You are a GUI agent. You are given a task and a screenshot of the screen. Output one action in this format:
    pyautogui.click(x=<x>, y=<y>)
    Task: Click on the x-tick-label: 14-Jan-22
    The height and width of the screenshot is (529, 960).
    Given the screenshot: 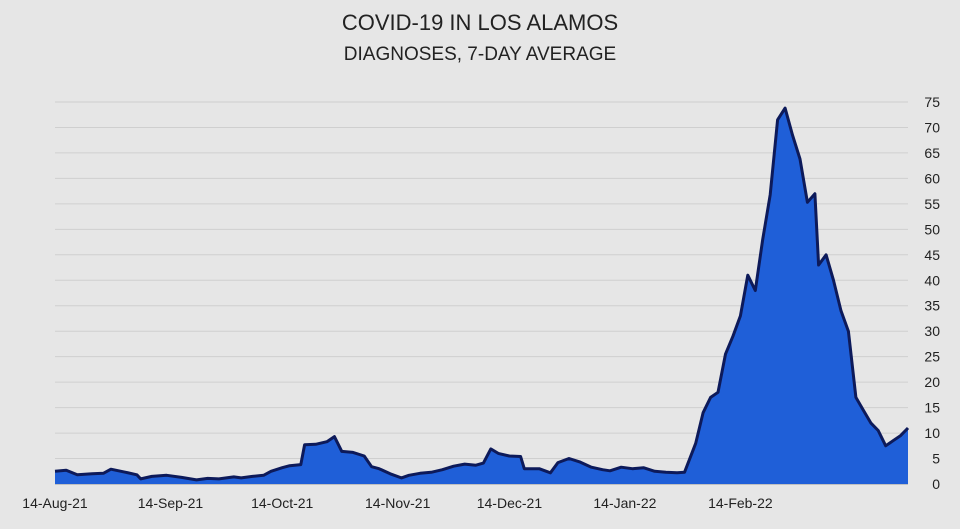 What is the action you would take?
    pyautogui.click(x=624, y=503)
    